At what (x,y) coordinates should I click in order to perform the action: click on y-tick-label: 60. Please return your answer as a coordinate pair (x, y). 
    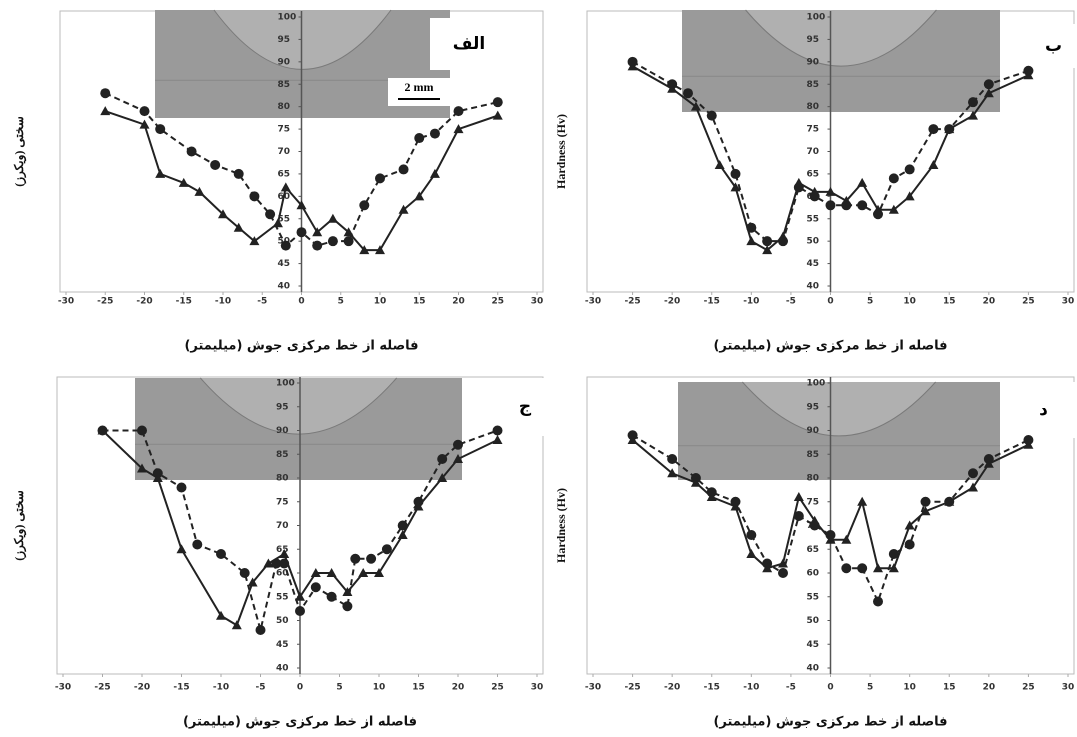
    Looking at the image, I should click on (813, 574).